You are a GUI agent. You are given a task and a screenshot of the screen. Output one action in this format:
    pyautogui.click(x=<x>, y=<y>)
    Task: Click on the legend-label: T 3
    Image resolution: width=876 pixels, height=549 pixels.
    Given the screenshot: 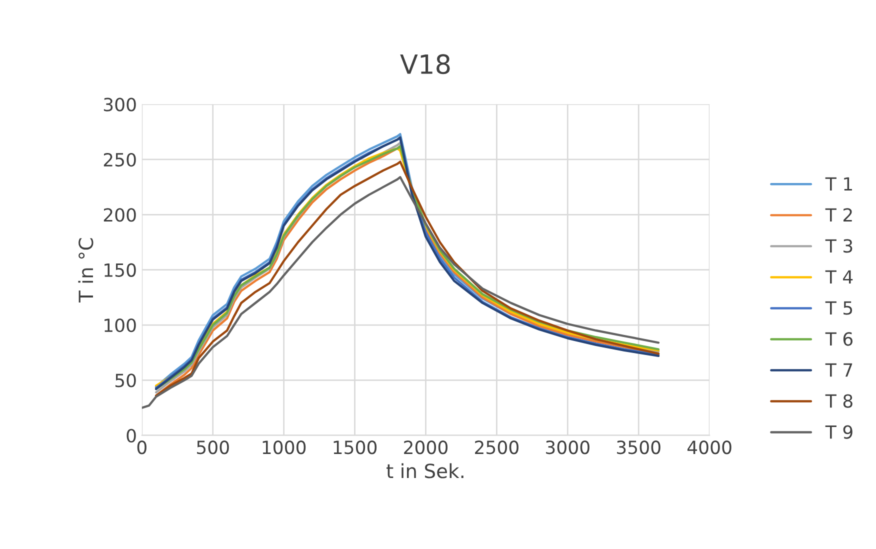 What is the action you would take?
    pyautogui.click(x=838, y=246)
    